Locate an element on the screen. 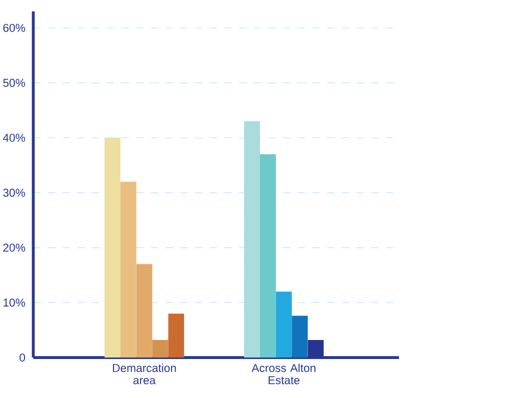 This screenshot has height=398, width=510. x-tick-label: Across Alton Estate is located at coordinates (284, 374).